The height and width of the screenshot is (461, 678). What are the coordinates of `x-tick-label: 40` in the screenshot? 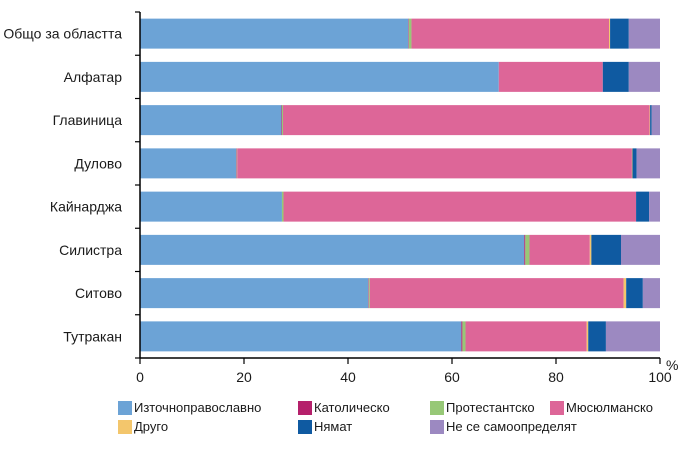 It's located at (348, 377).